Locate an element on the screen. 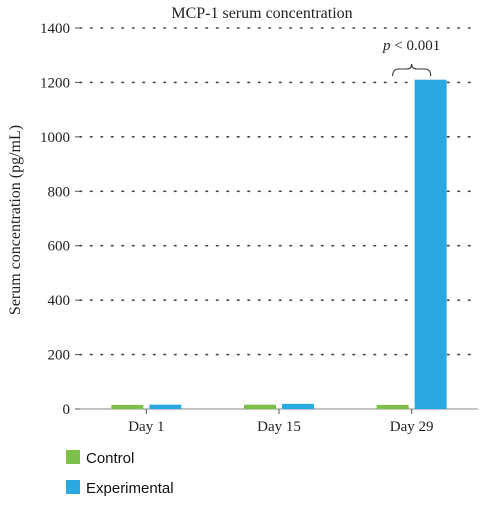 This screenshot has height=505, width=483. chart-title: MCP-1 serum concentration is located at coordinates (261, 13).